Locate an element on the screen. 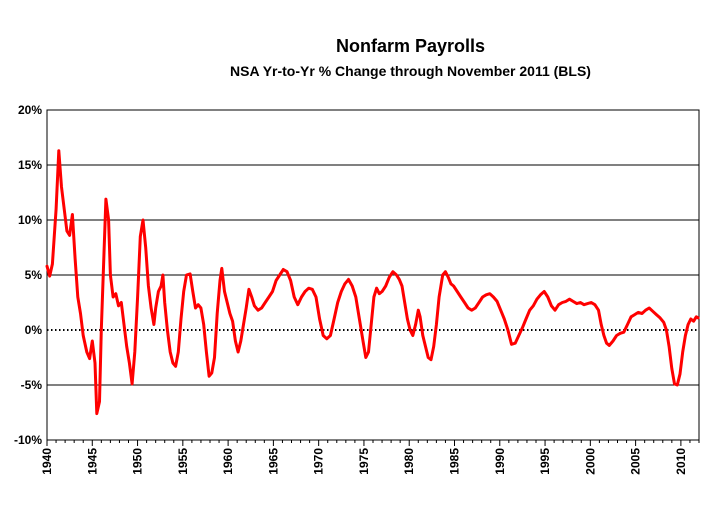  y-tick-label: -10% is located at coordinates (28, 440).